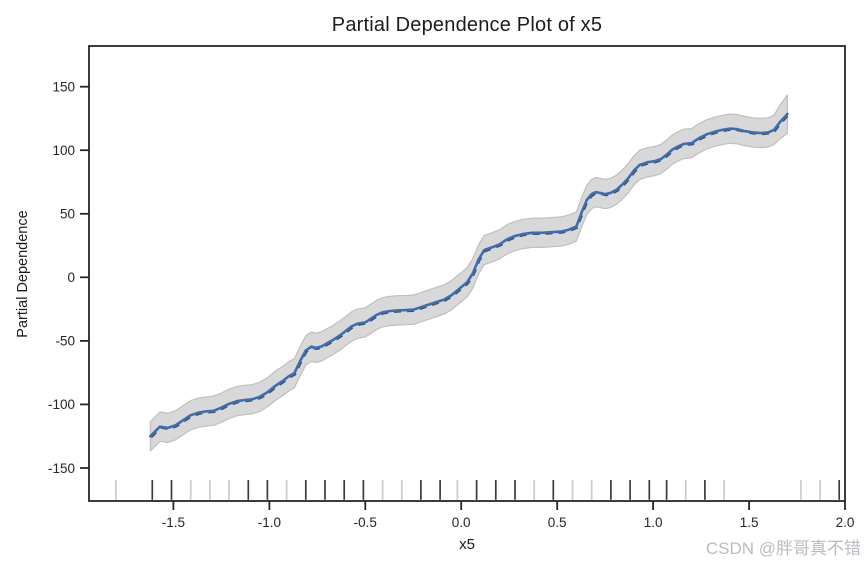 Image resolution: width=865 pixels, height=565 pixels. What do you see at coordinates (269, 522) in the screenshot?
I see `x-tick-label: -1.0` at bounding box center [269, 522].